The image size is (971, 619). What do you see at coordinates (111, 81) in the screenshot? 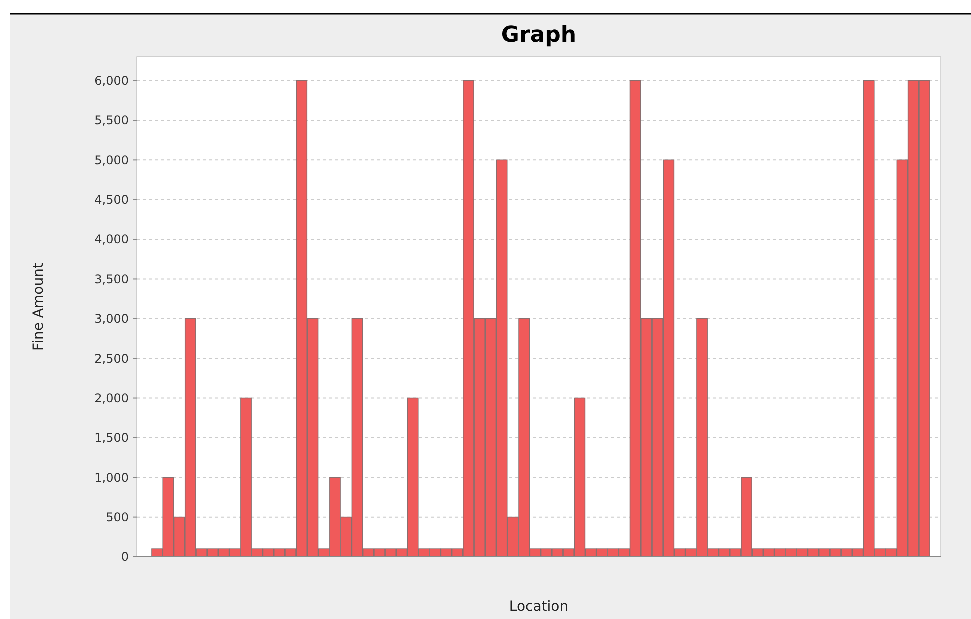
I see `y-tick-label: 6,000` at bounding box center [111, 81].